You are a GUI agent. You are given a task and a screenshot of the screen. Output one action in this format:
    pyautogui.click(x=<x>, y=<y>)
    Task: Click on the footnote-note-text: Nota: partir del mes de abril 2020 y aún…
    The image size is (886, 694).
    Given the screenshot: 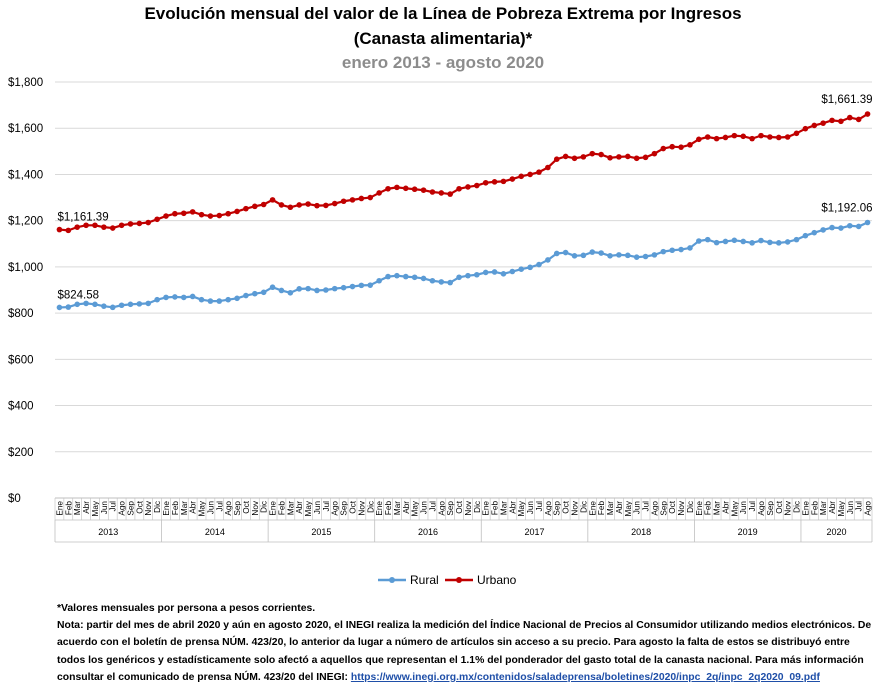 What is the action you would take?
    pyautogui.click(x=464, y=651)
    